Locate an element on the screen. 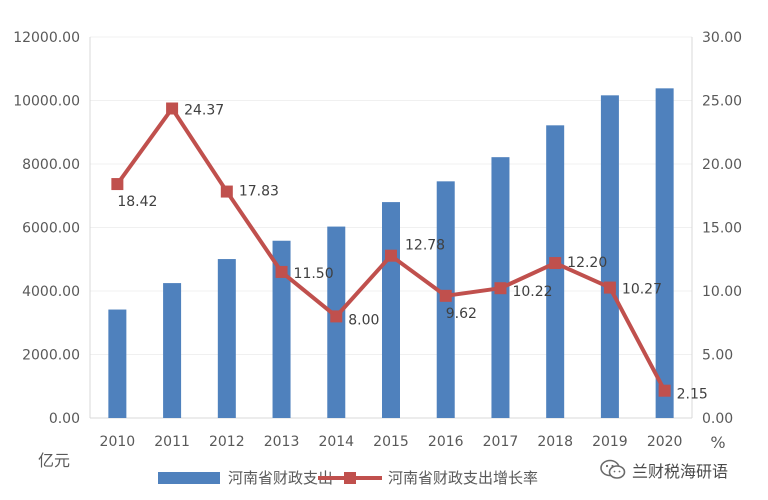  y-left-tick-label: 6000.00 is located at coordinates (51, 229).